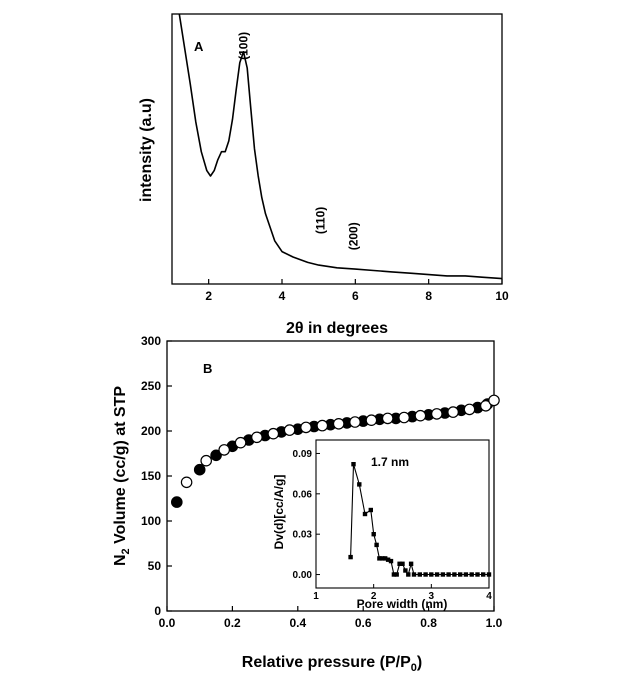 Image resolution: width=640 pixels, height=683 pixels. I want to click on panel-b-isotherm-points, so click(335, 451).